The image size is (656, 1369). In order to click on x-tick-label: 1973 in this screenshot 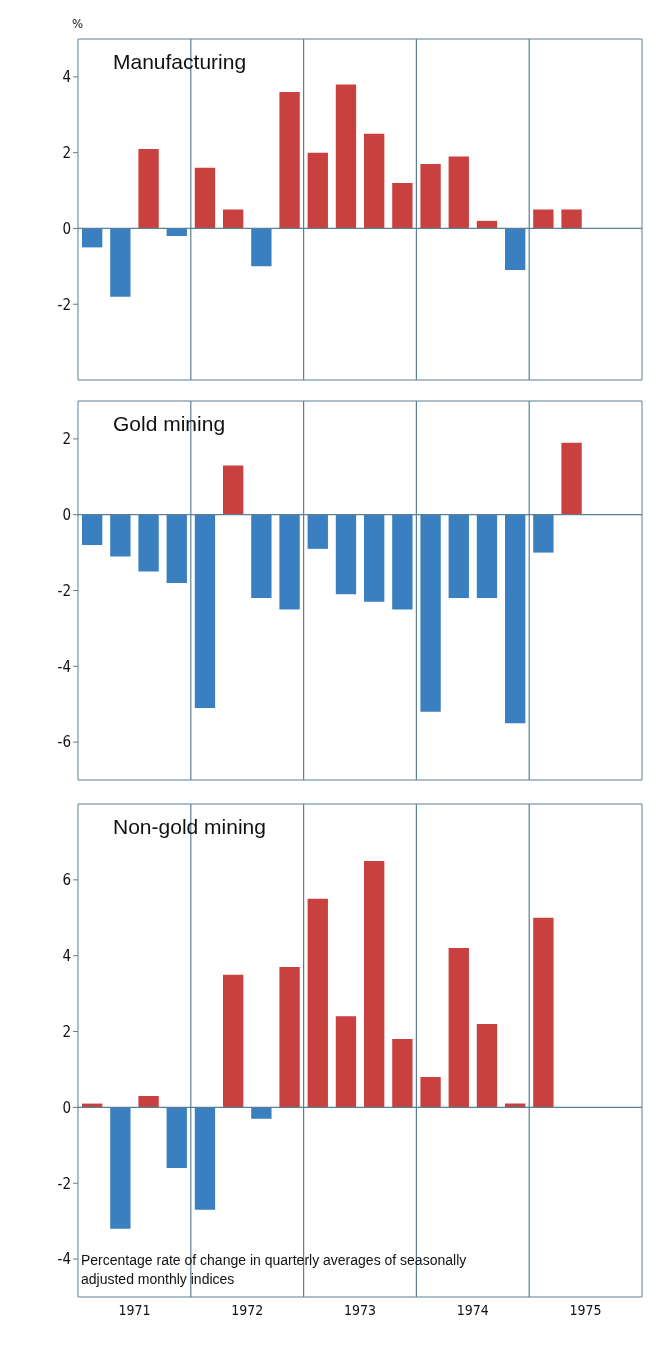, I will do `click(360, 1309)`.